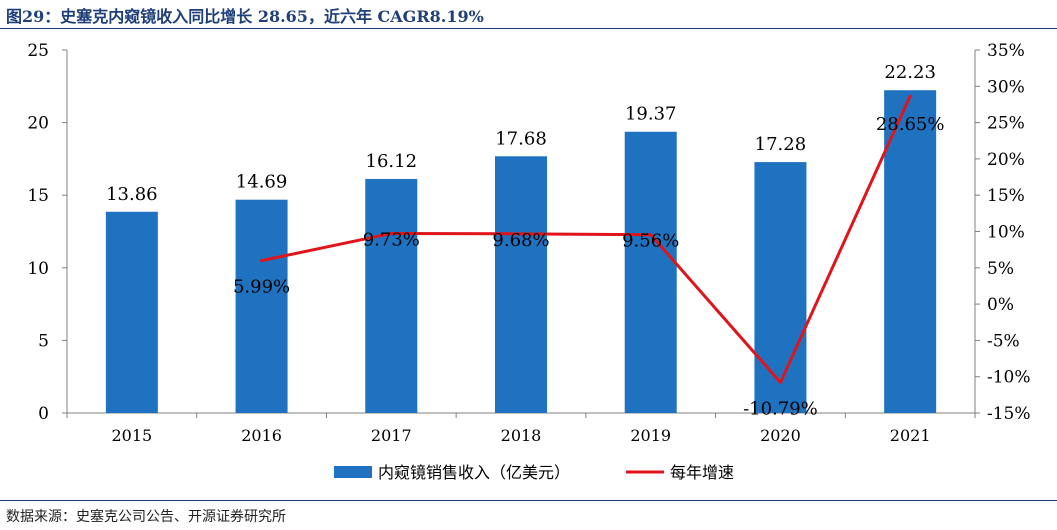 The height and width of the screenshot is (530, 1057). What do you see at coordinates (528, 28) in the screenshot?
I see `title-divider` at bounding box center [528, 28].